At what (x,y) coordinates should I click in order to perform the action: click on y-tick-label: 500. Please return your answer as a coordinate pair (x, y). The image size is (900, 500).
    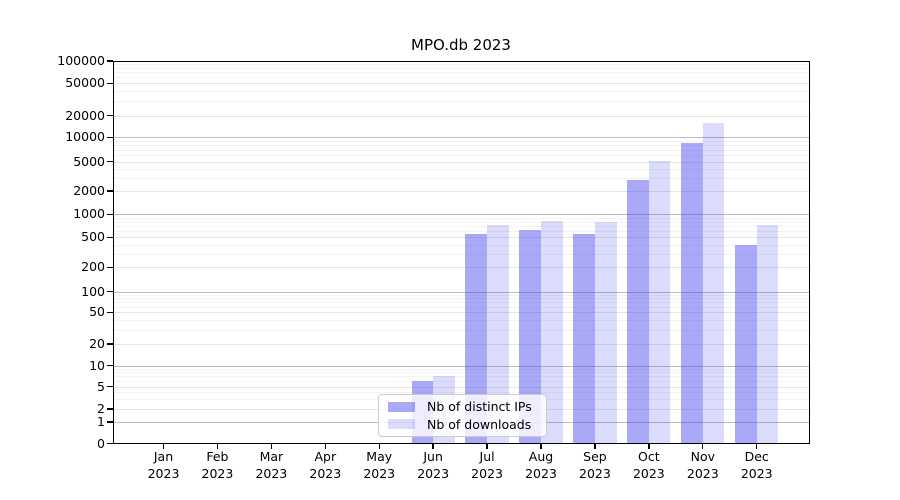
    Looking at the image, I should click on (93, 237).